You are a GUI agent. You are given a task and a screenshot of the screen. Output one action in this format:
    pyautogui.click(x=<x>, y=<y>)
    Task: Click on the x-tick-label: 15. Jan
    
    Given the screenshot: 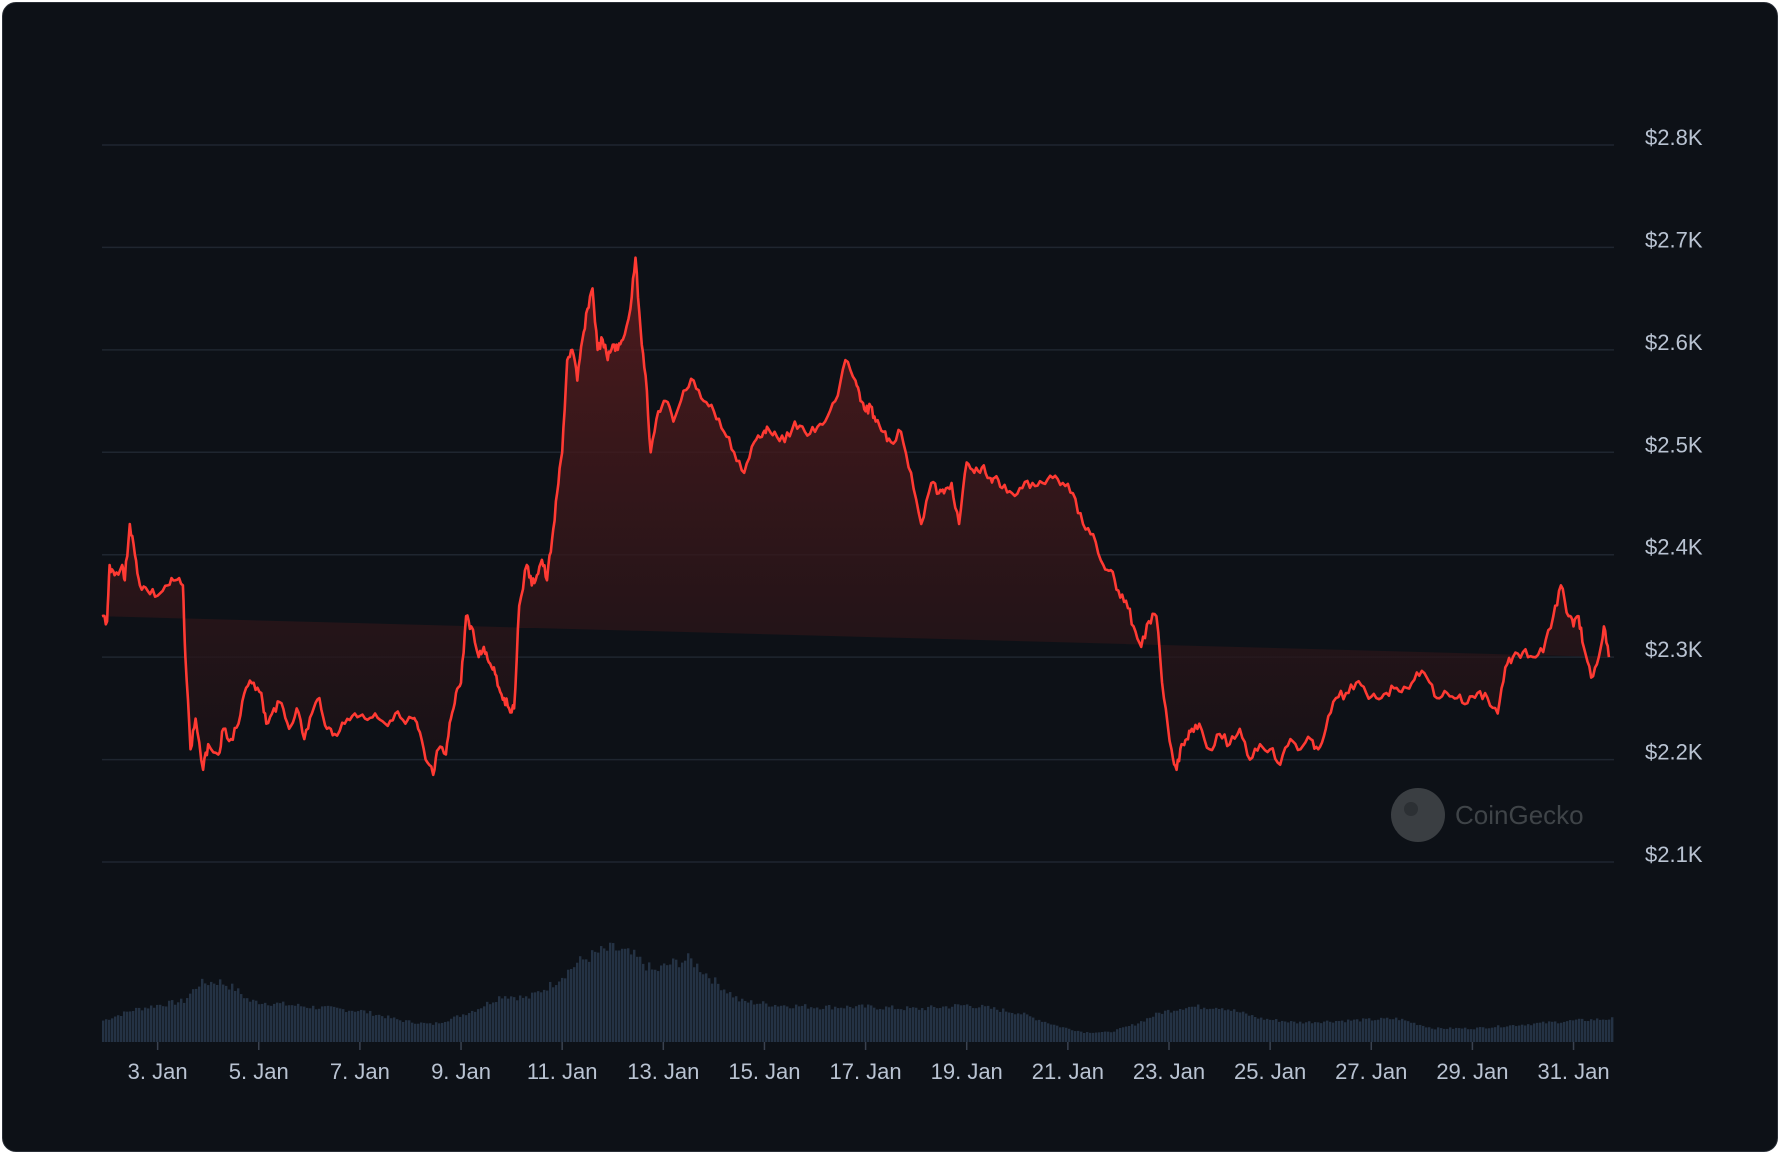 What is the action you would take?
    pyautogui.click(x=764, y=1071)
    